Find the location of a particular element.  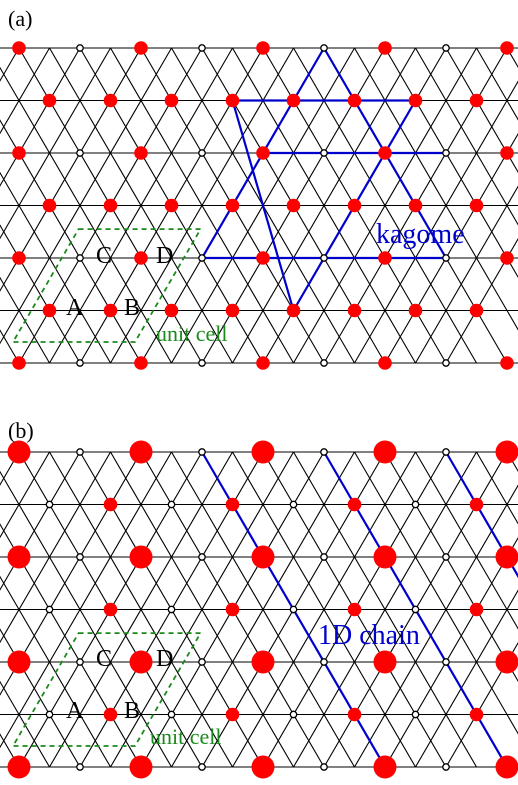

chain-label: 1D chain is located at coordinates (369, 635).